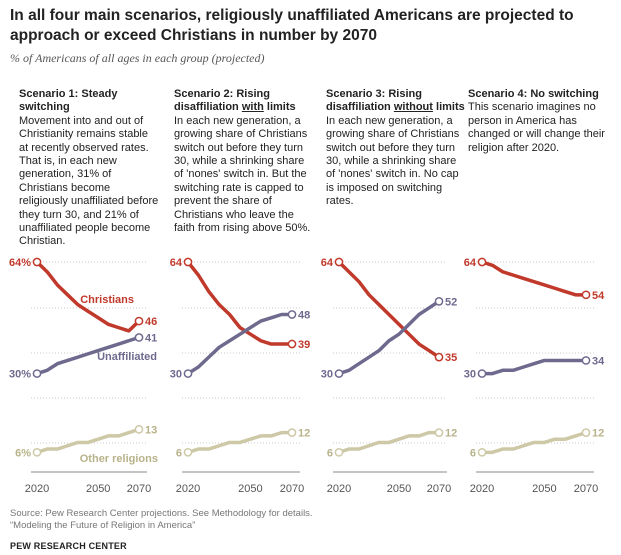 Image resolution: width=621 pixels, height=555 pixels. I want to click on brand-name: PEW RESEARCH CENTER, so click(68, 546).